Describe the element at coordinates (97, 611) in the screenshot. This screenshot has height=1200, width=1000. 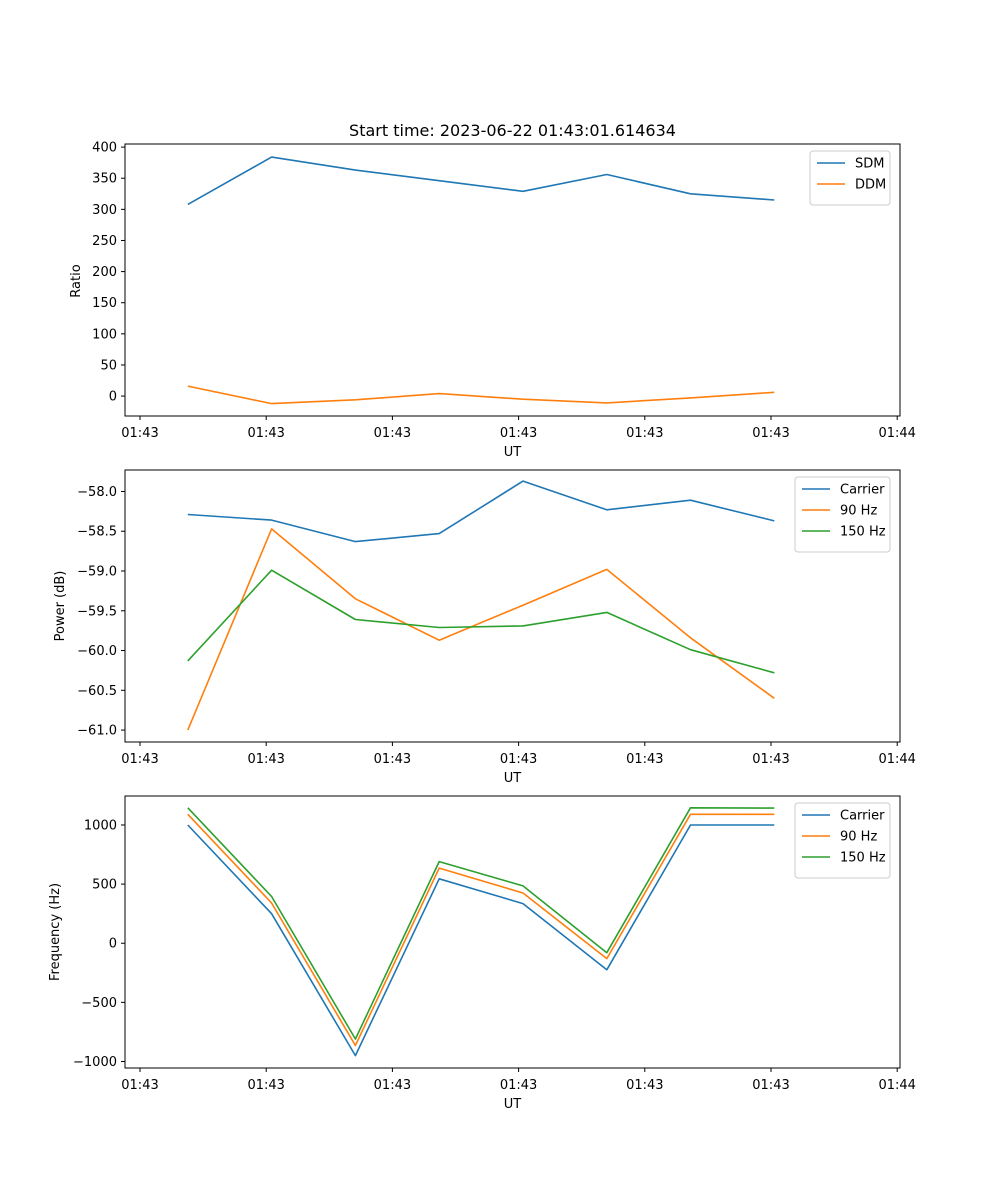
I see `y-tick-label: −59.5` at that location.